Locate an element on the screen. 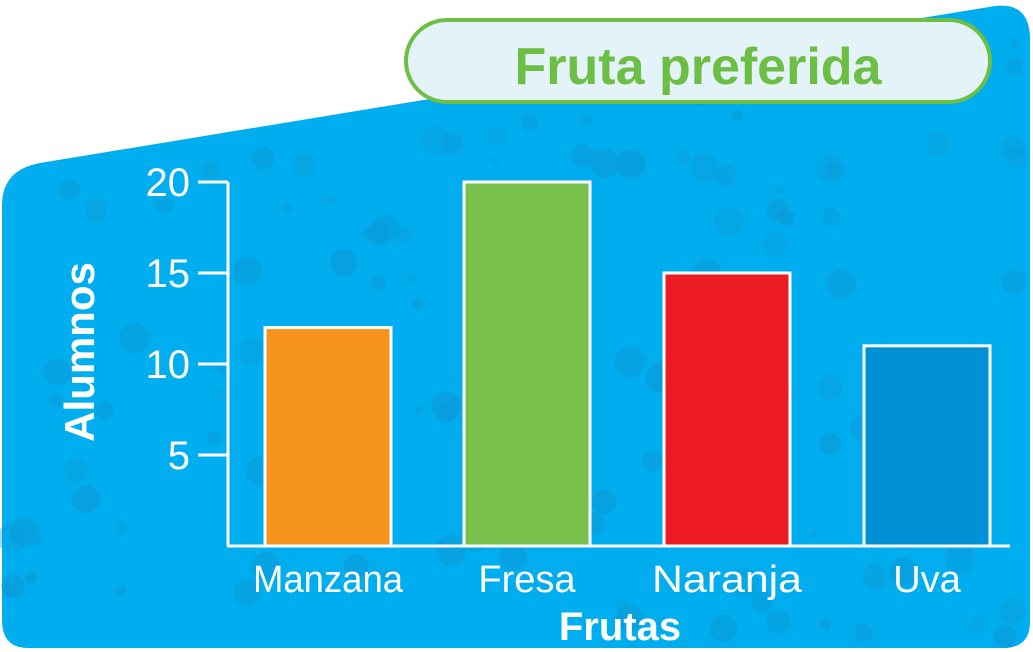 The height and width of the screenshot is (652, 1033). title-box: Fruta preferida is located at coordinates (698, 61).